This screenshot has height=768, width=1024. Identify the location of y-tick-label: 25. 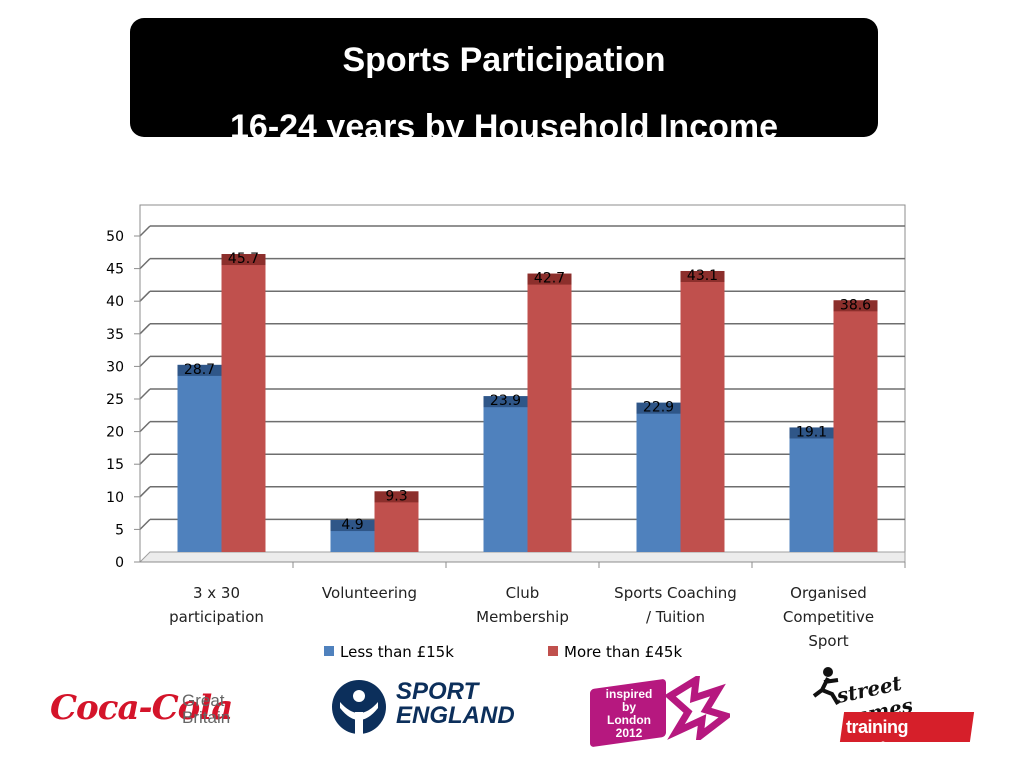
(115, 400).